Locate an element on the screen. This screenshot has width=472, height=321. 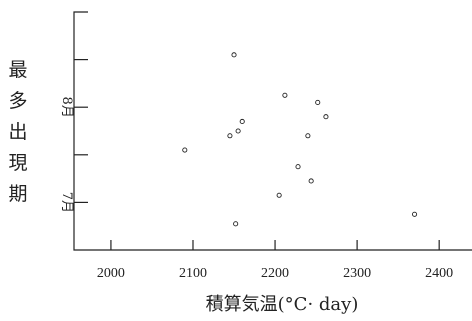
x-tick-label-1: 2100 is located at coordinates (193, 273).